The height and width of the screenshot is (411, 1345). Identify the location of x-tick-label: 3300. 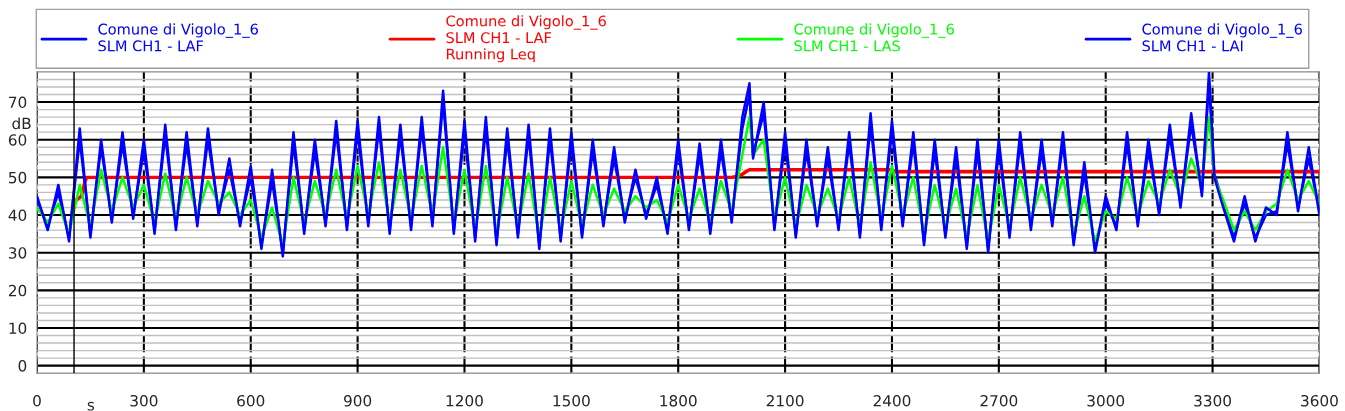
(1212, 400).